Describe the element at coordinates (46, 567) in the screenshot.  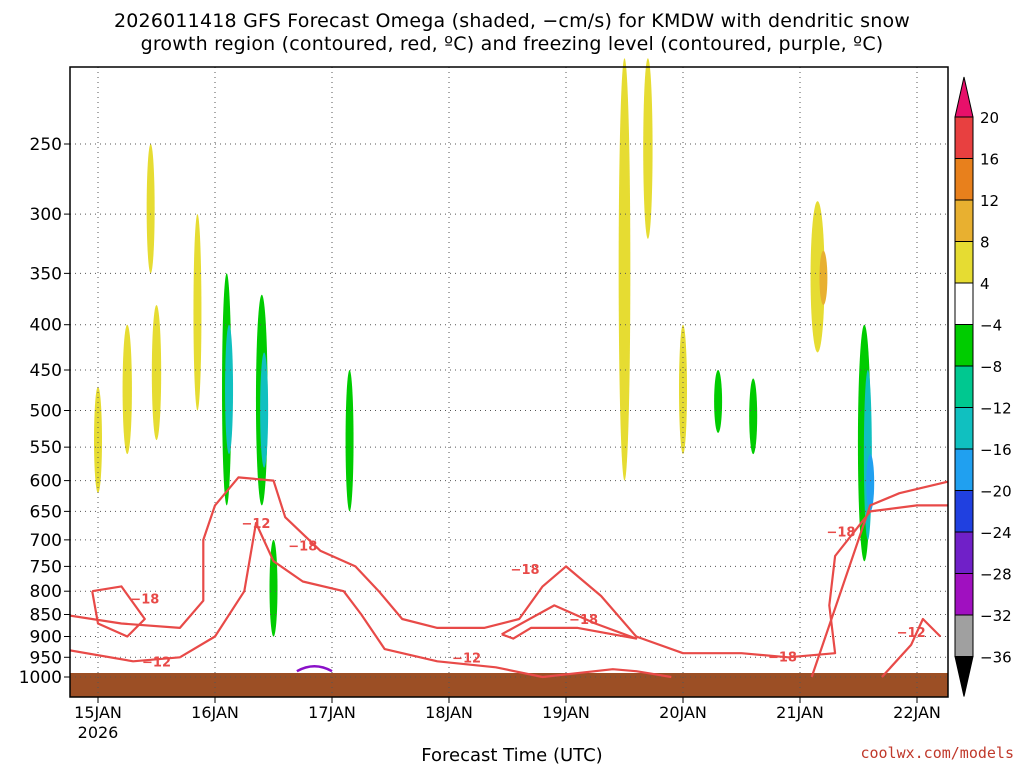
I see `y-tick-label-750: 750` at that location.